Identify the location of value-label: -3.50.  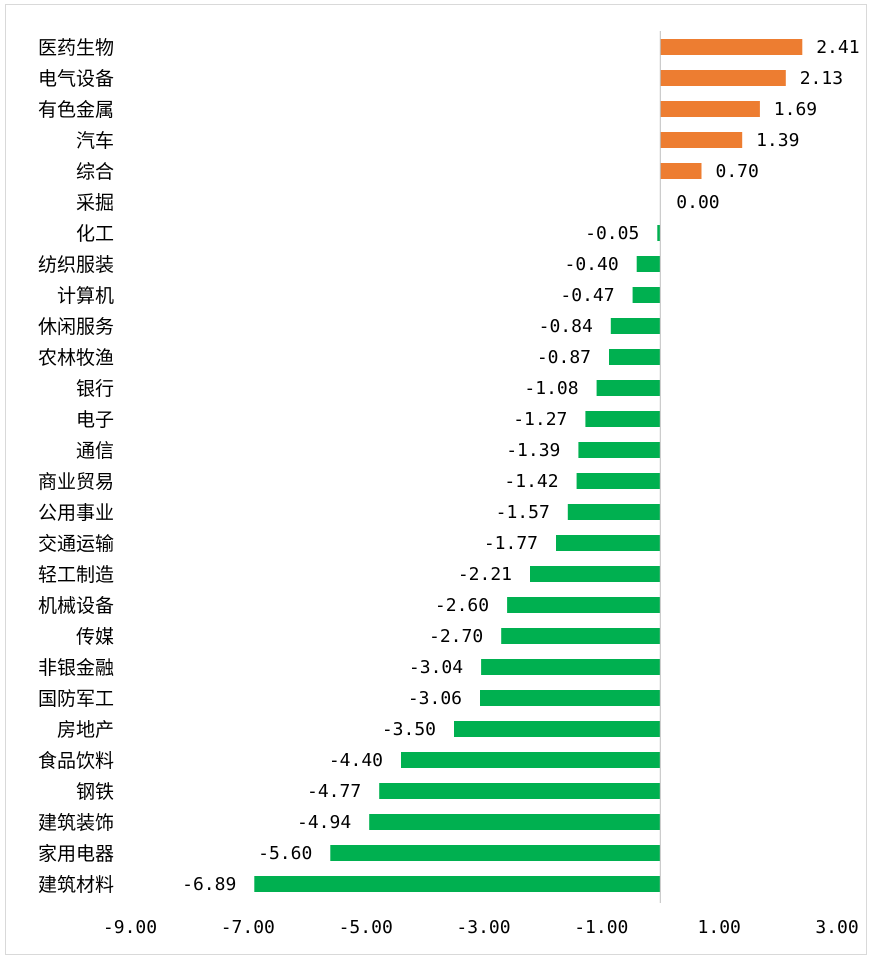
(409, 729).